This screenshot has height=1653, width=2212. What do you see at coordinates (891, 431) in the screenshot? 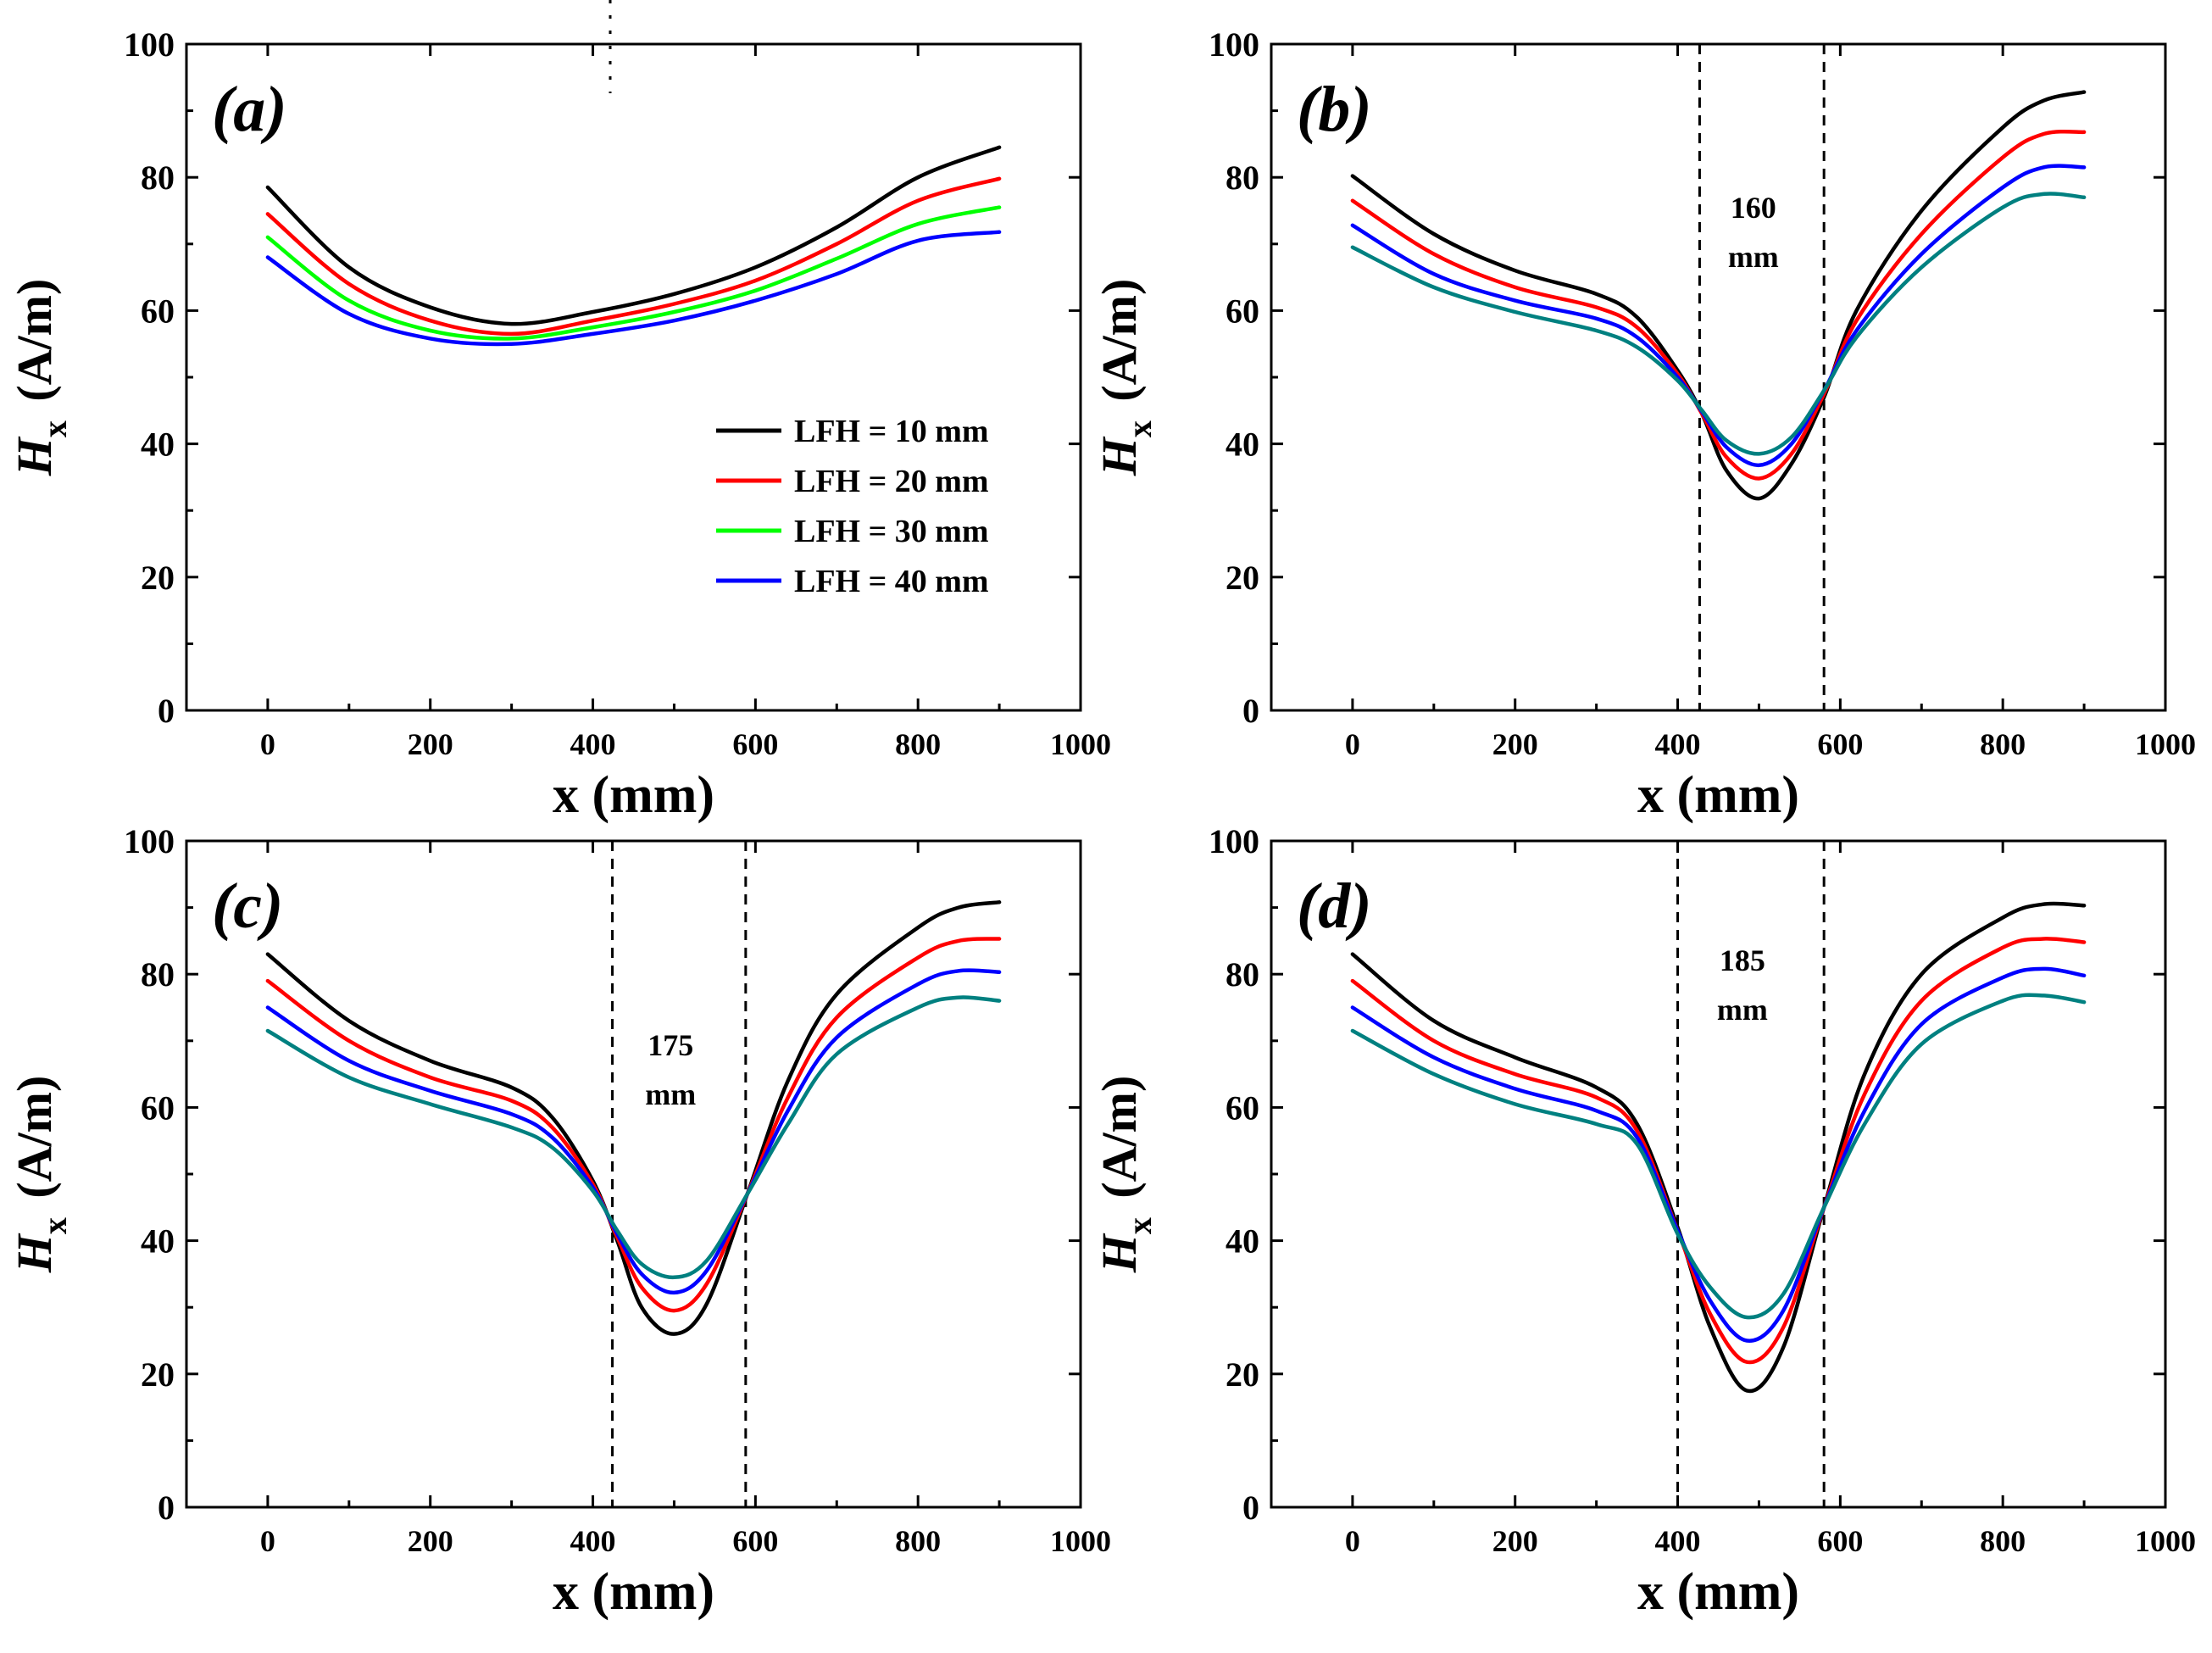
I see `legend-label: LFH = 10 mm` at bounding box center [891, 431].